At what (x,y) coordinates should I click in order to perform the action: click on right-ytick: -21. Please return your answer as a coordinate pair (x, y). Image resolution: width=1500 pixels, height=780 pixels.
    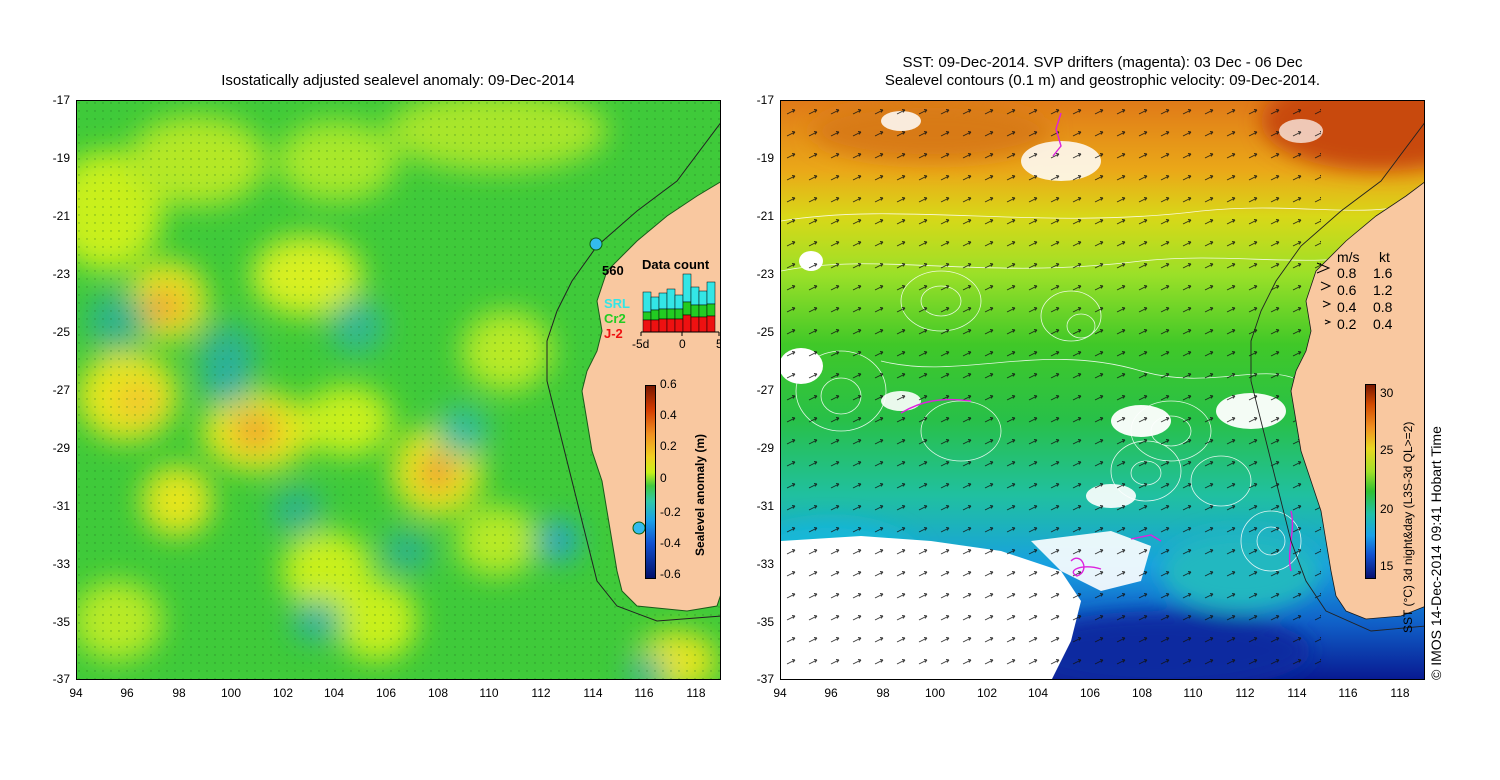
    Looking at the image, I should click on (765, 216).